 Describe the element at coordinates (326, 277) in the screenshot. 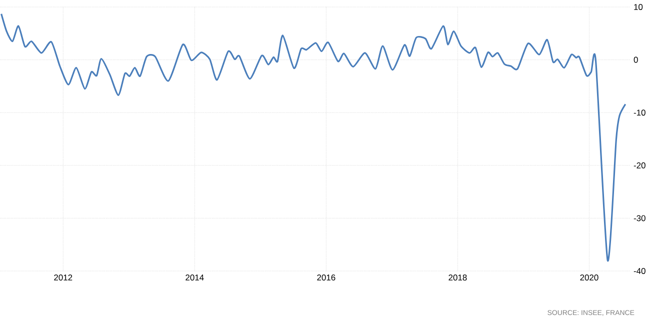

I see `x-tick-label: 2016` at that location.